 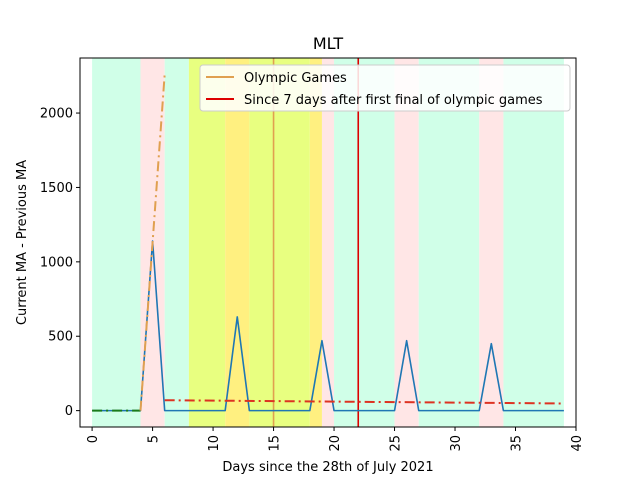 What do you see at coordinates (56, 114) in the screenshot?
I see `y-tick-label: 2000` at bounding box center [56, 114].